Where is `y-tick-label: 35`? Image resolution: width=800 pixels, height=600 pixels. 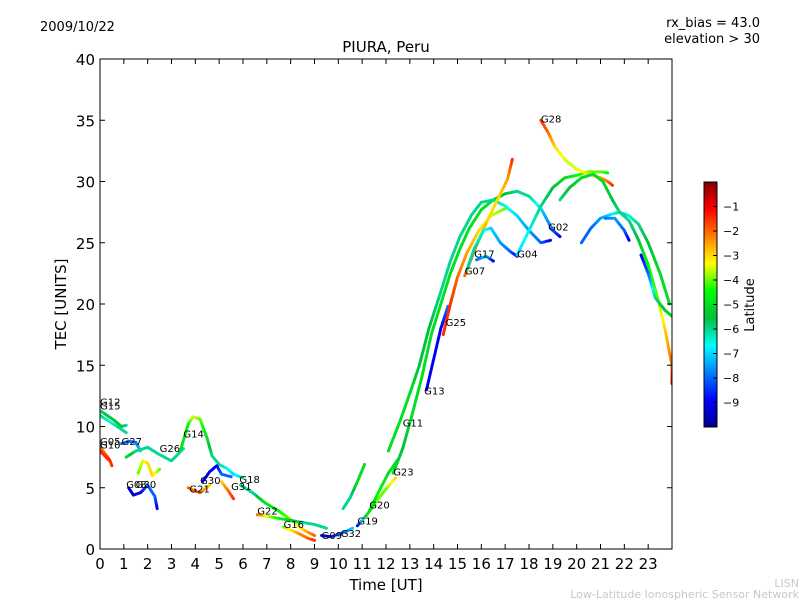 y-tick-label: 35 is located at coordinates (85, 121).